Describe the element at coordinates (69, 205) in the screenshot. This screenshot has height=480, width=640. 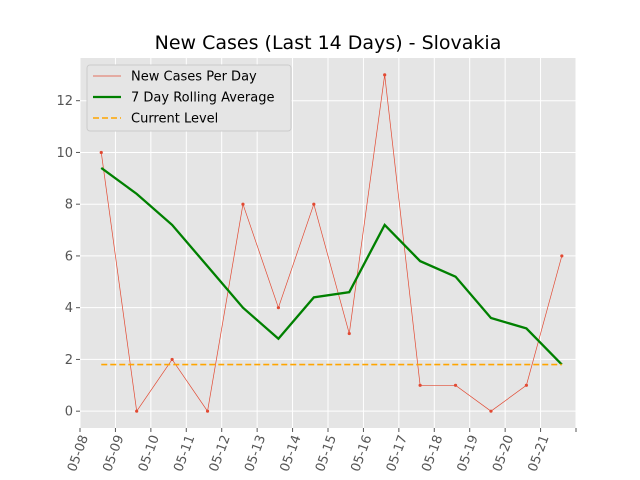
I see `y-tick-label: 8` at that location.